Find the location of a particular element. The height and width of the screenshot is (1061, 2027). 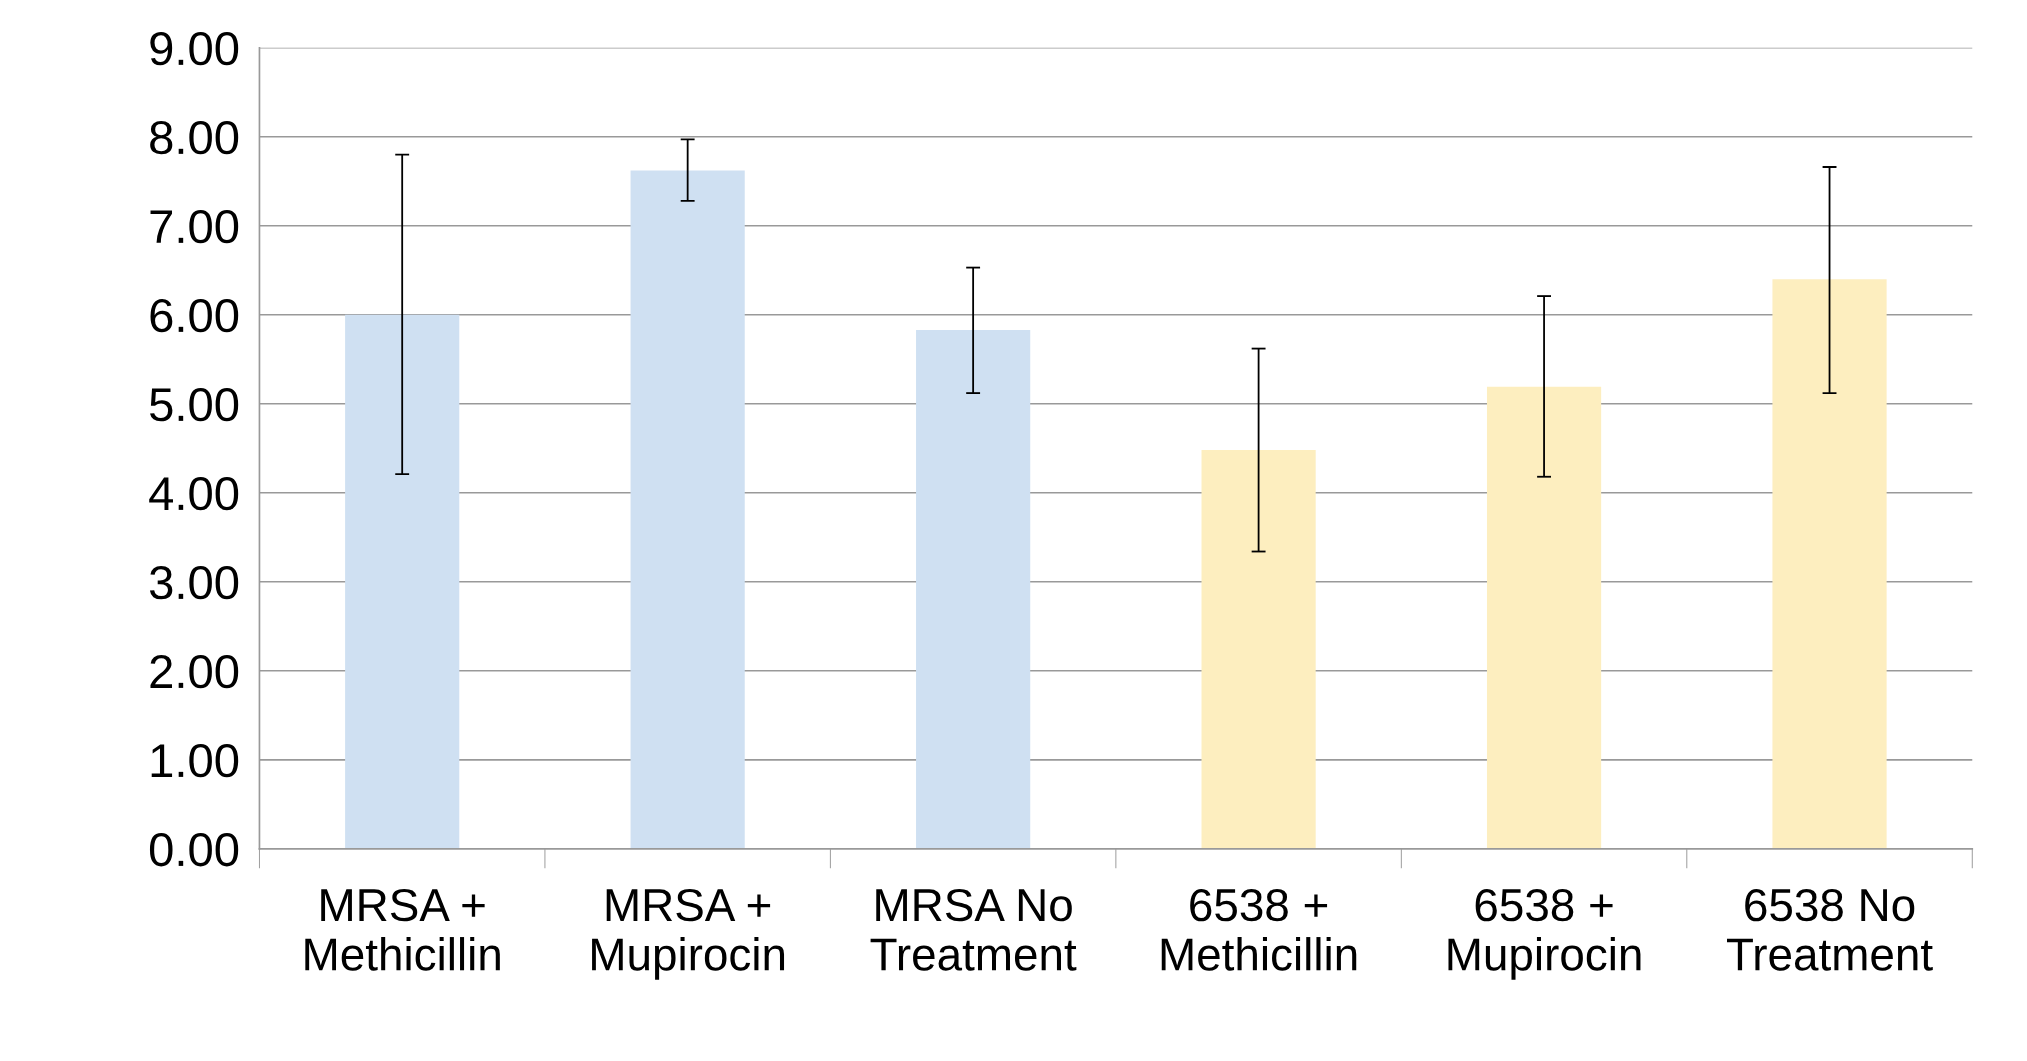

y-tick-label: 1.00 is located at coordinates (195, 760).